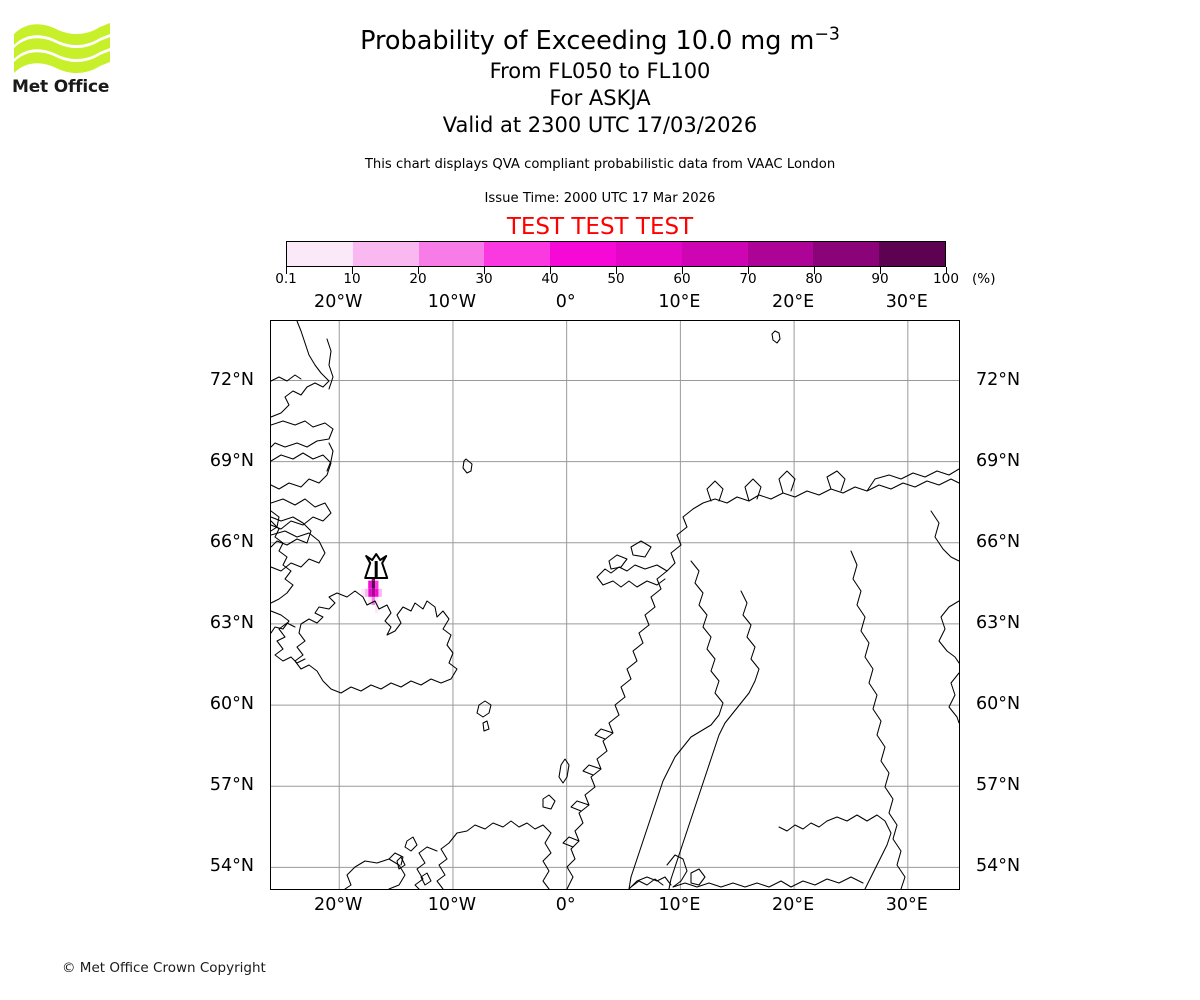 The height and width of the screenshot is (1000, 1200). I want to click on volcano-marker-askja, so click(376, 566).